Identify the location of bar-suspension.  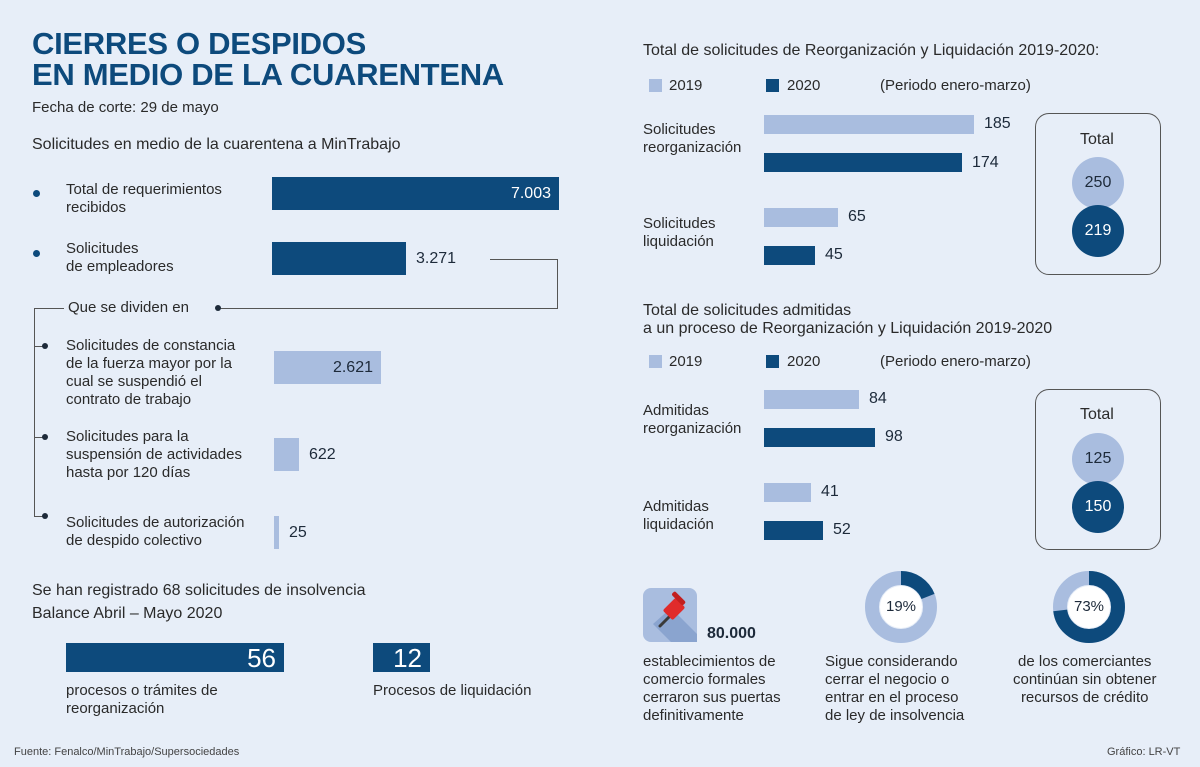
(286, 454).